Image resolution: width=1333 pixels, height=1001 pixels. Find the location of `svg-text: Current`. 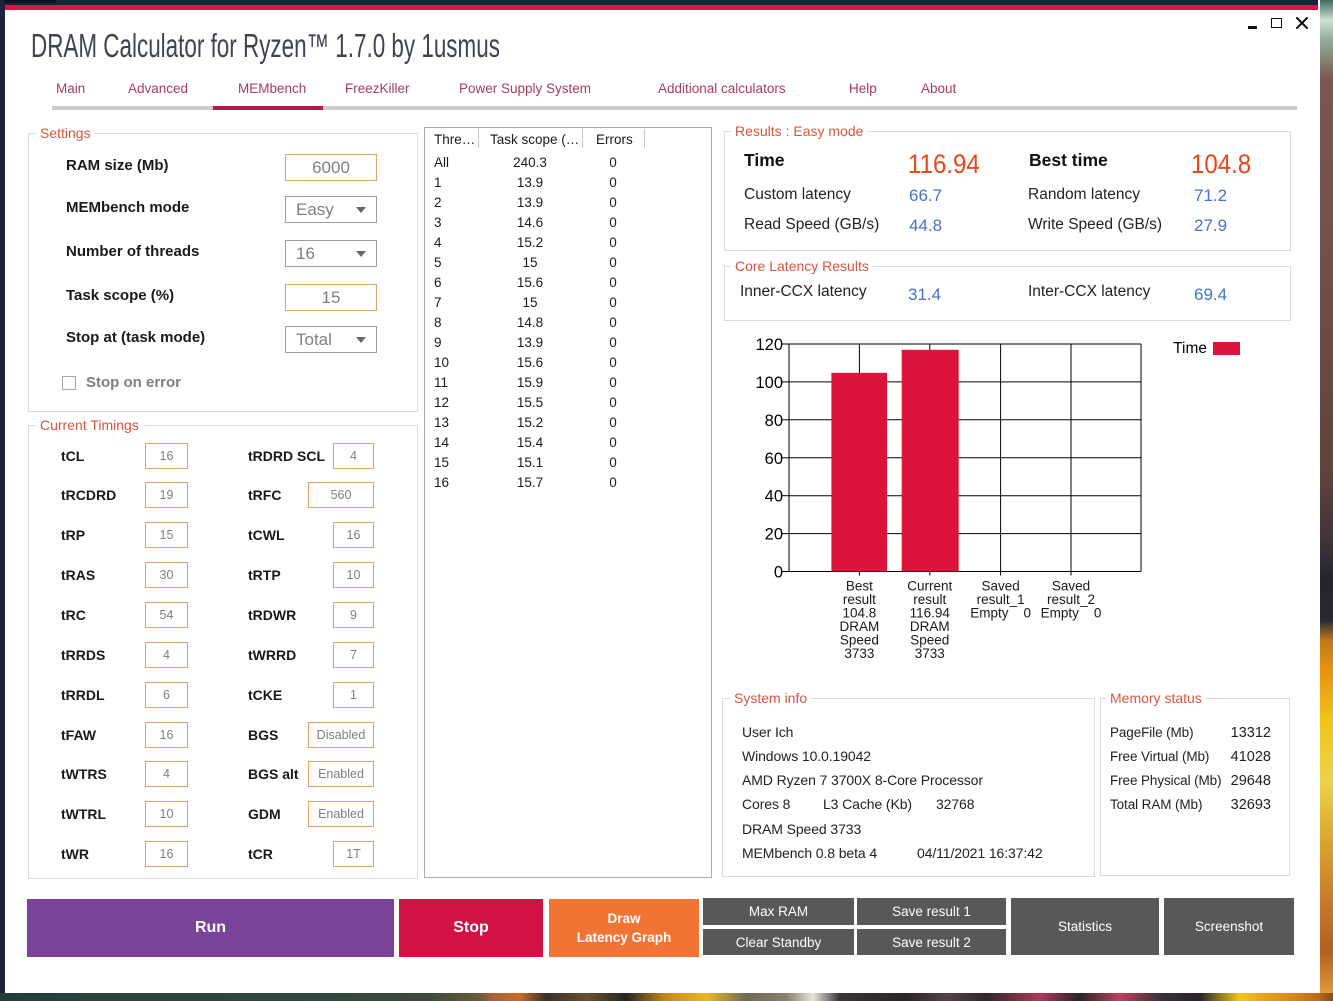

svg-text: Current is located at coordinates (929, 586).